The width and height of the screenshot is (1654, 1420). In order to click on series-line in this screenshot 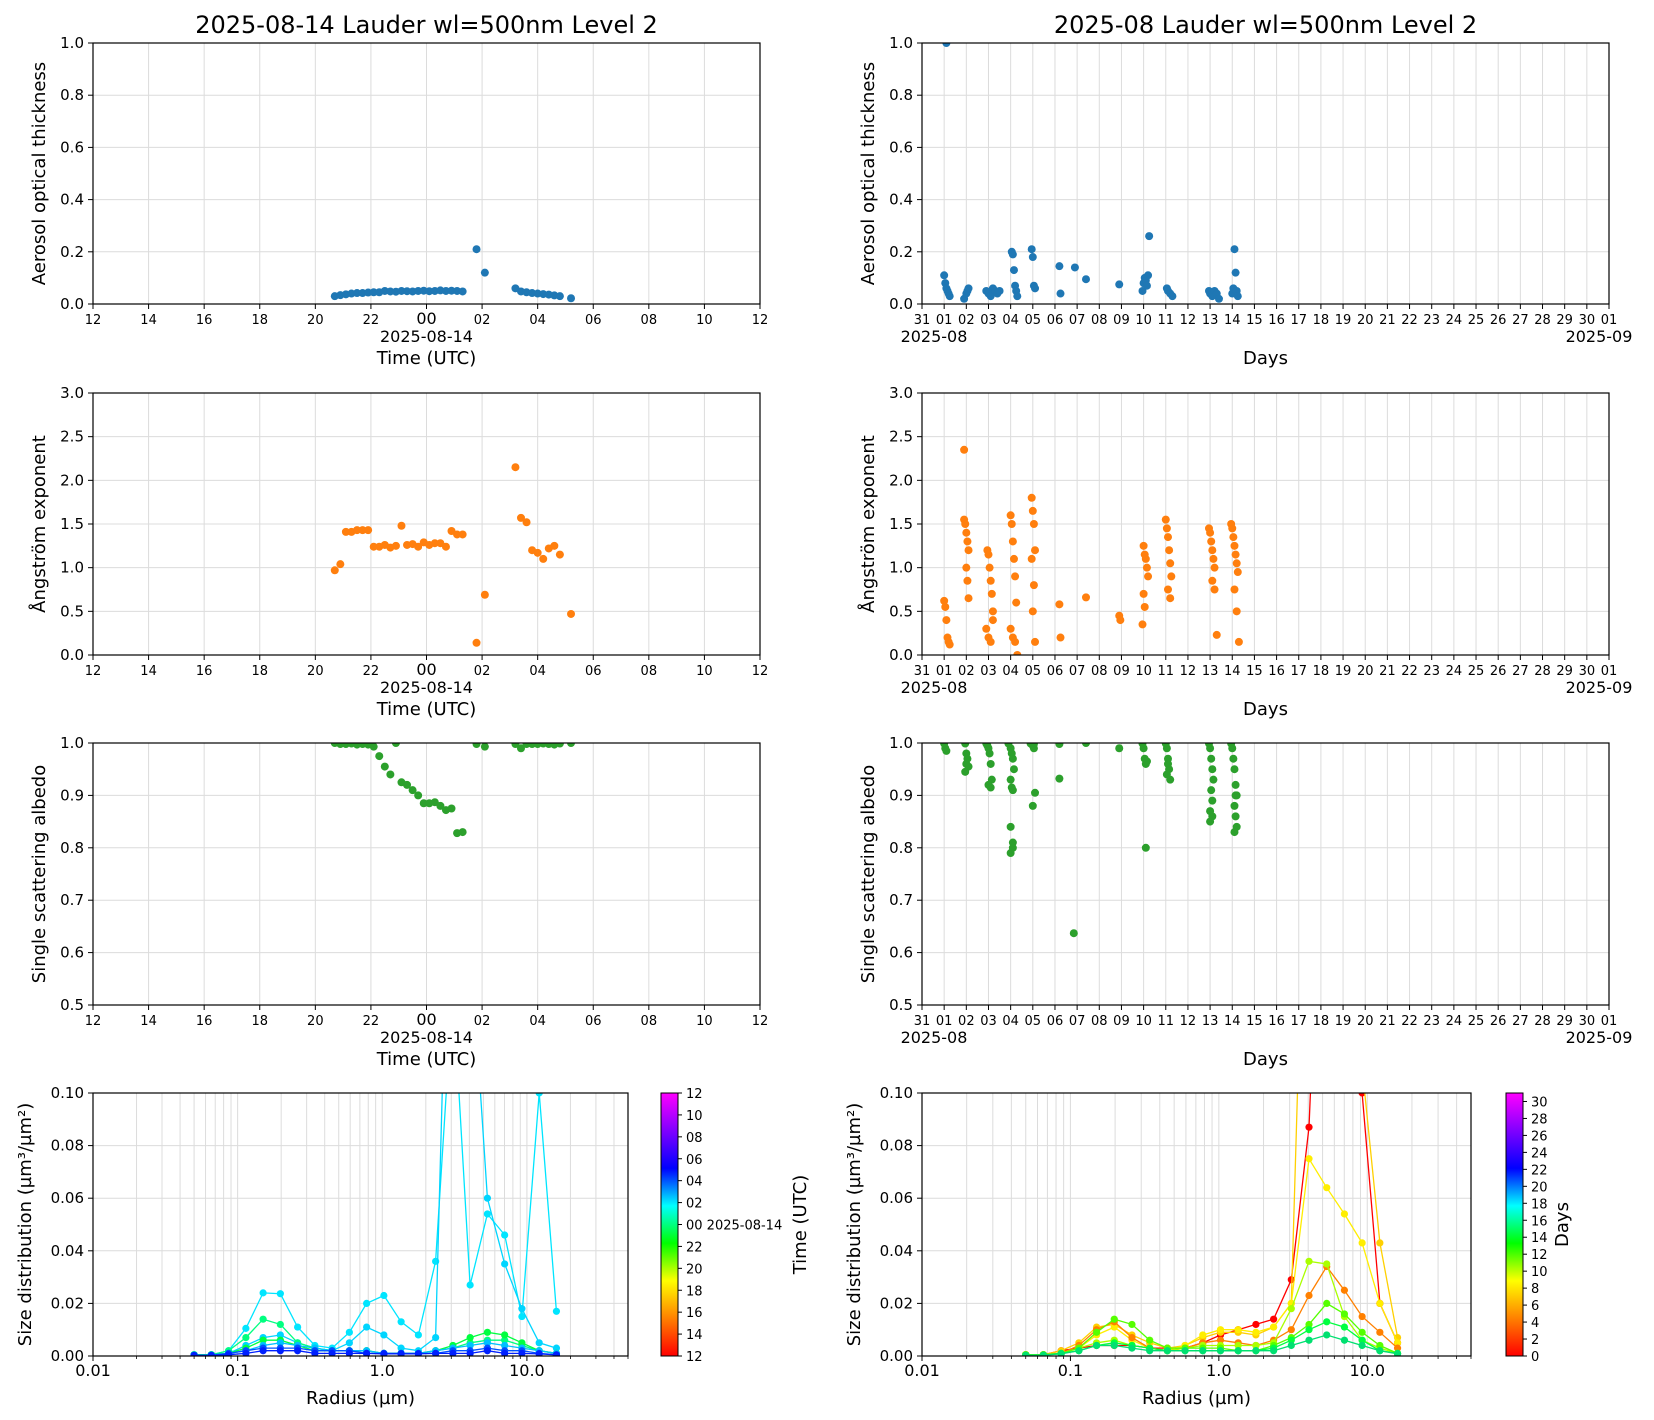, I will do `click(375, 1224)`.